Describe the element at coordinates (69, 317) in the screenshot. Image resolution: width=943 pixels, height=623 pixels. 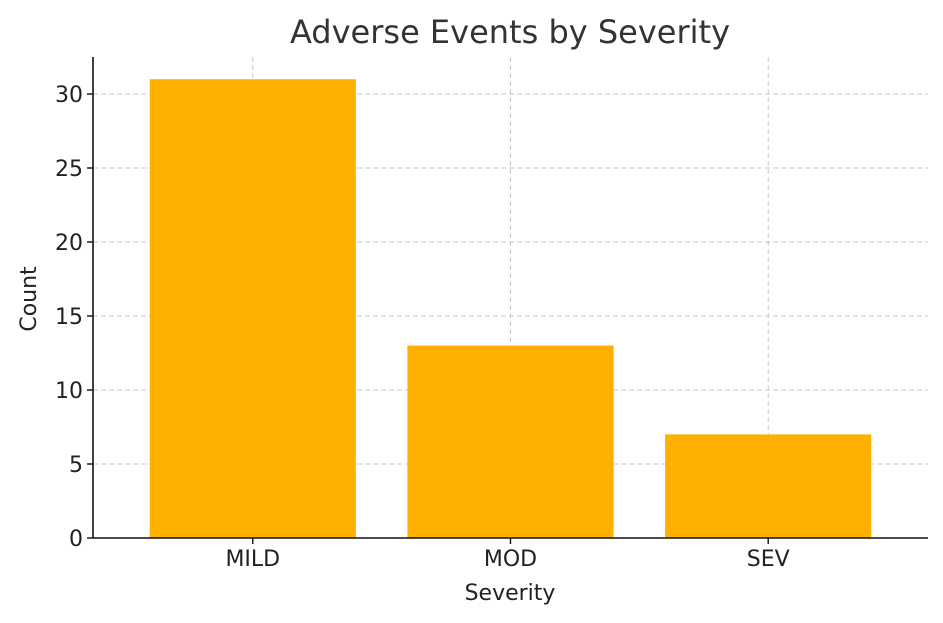
I see `y-tick-label: 15` at that location.